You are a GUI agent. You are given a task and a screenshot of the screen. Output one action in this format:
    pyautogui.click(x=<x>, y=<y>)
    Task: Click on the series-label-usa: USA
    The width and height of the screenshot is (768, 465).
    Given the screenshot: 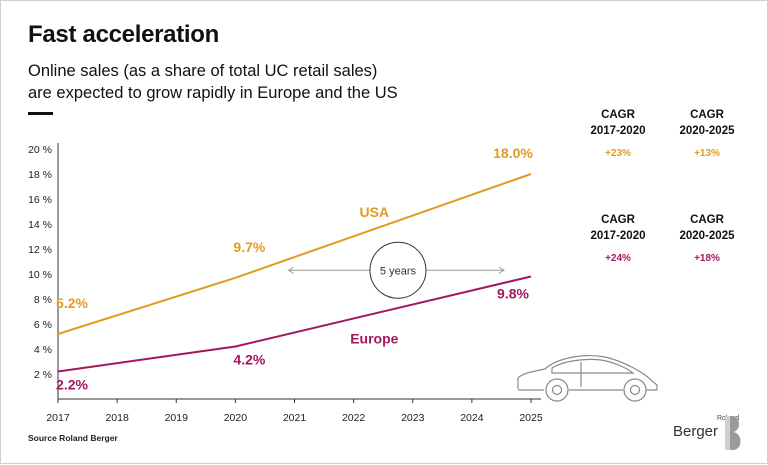 What is the action you would take?
    pyautogui.click(x=375, y=212)
    